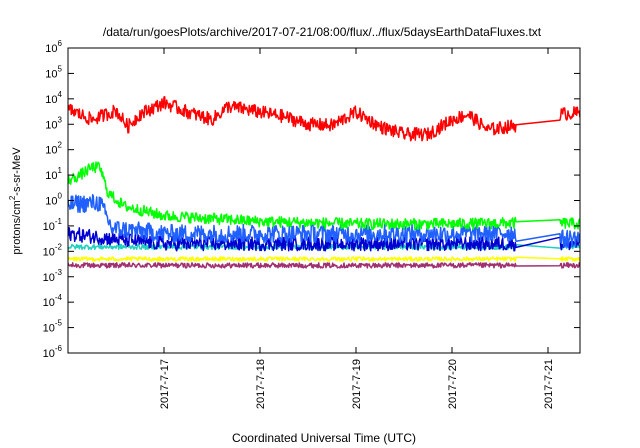 The width and height of the screenshot is (640, 448). What do you see at coordinates (59, 272) in the screenshot?
I see `y-tick-exponent: -3` at bounding box center [59, 272].